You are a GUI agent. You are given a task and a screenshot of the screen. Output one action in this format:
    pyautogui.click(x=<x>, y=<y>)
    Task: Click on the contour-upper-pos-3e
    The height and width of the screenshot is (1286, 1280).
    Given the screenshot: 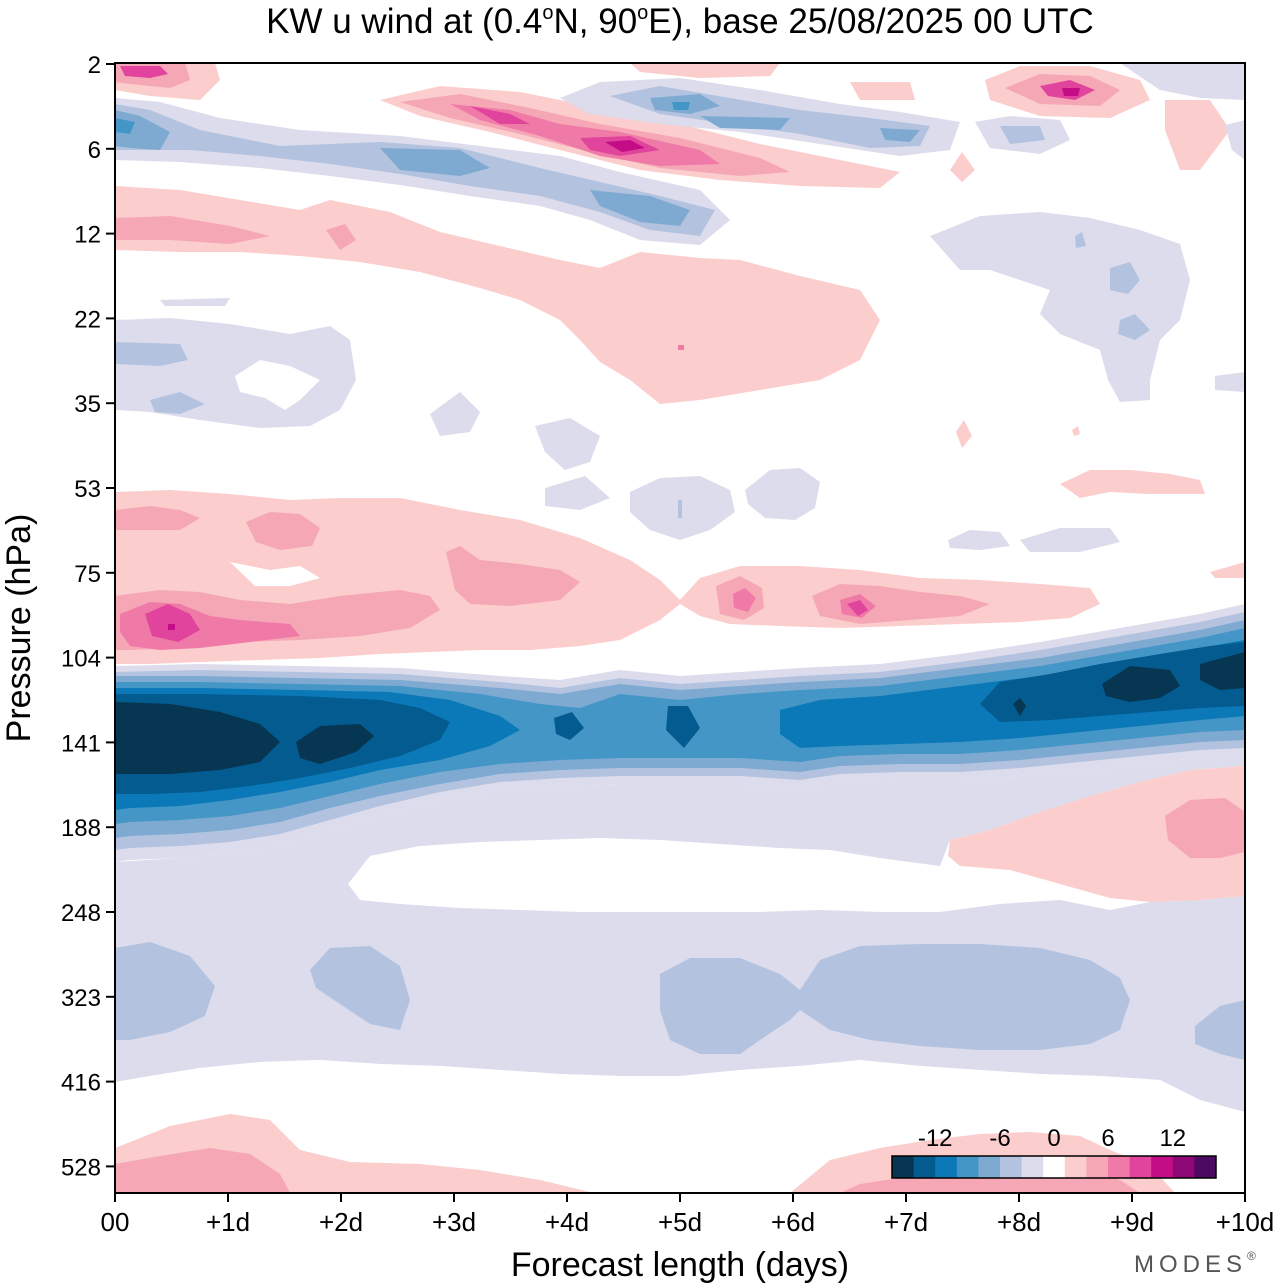 What is the action you would take?
    pyautogui.click(x=1040, y=132)
    